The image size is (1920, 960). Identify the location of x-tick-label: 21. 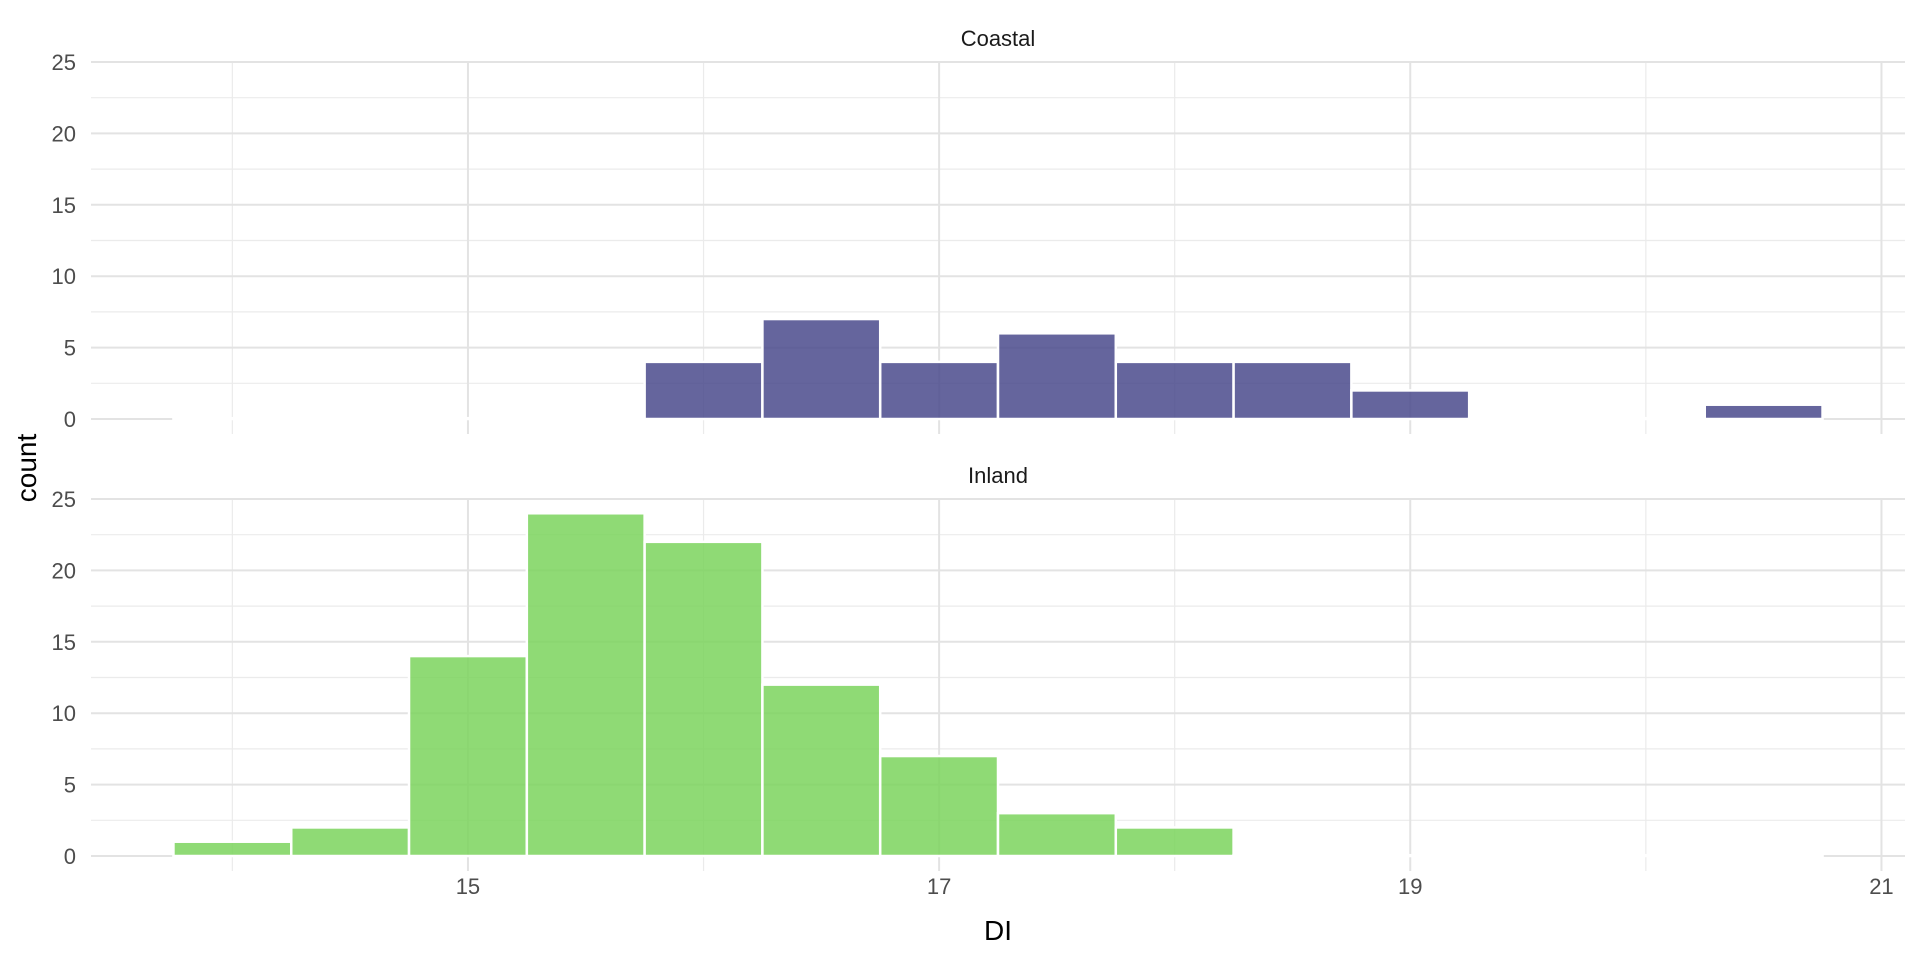
(1881, 886).